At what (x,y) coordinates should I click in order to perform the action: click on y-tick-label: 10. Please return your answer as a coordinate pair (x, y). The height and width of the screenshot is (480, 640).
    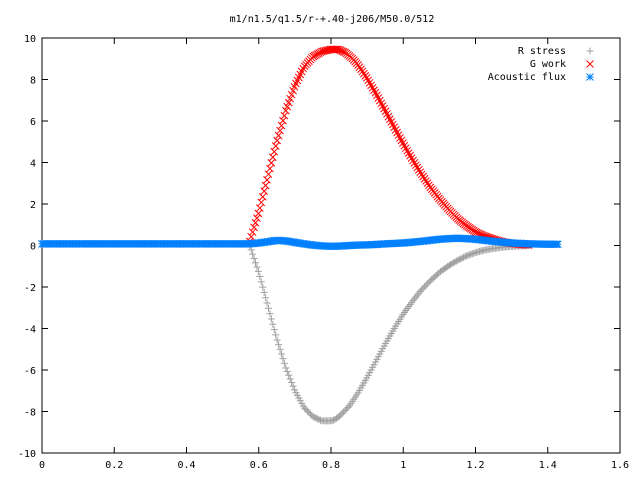
    Looking at the image, I should click on (30, 39).